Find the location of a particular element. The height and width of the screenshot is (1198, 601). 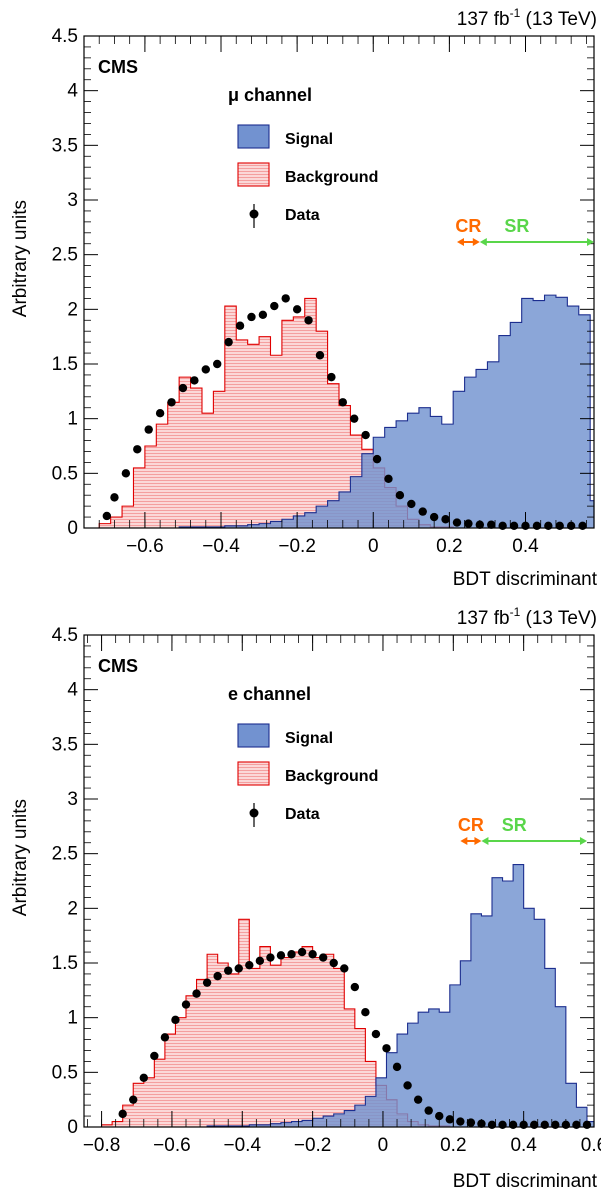

experiment-label: CMS is located at coordinates (118, 666).